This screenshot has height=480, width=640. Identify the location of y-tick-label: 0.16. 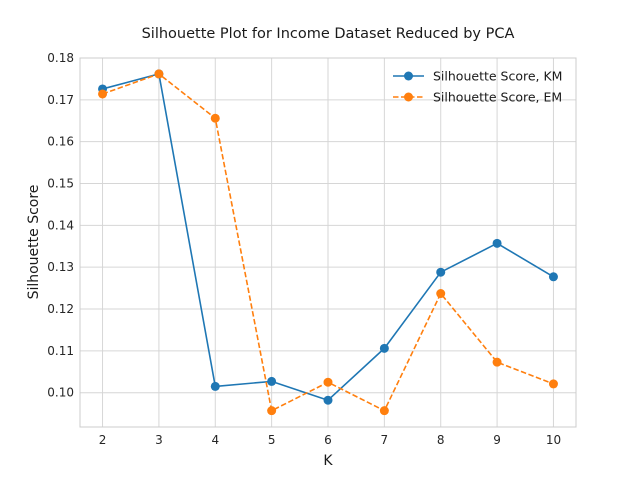
(60, 142).